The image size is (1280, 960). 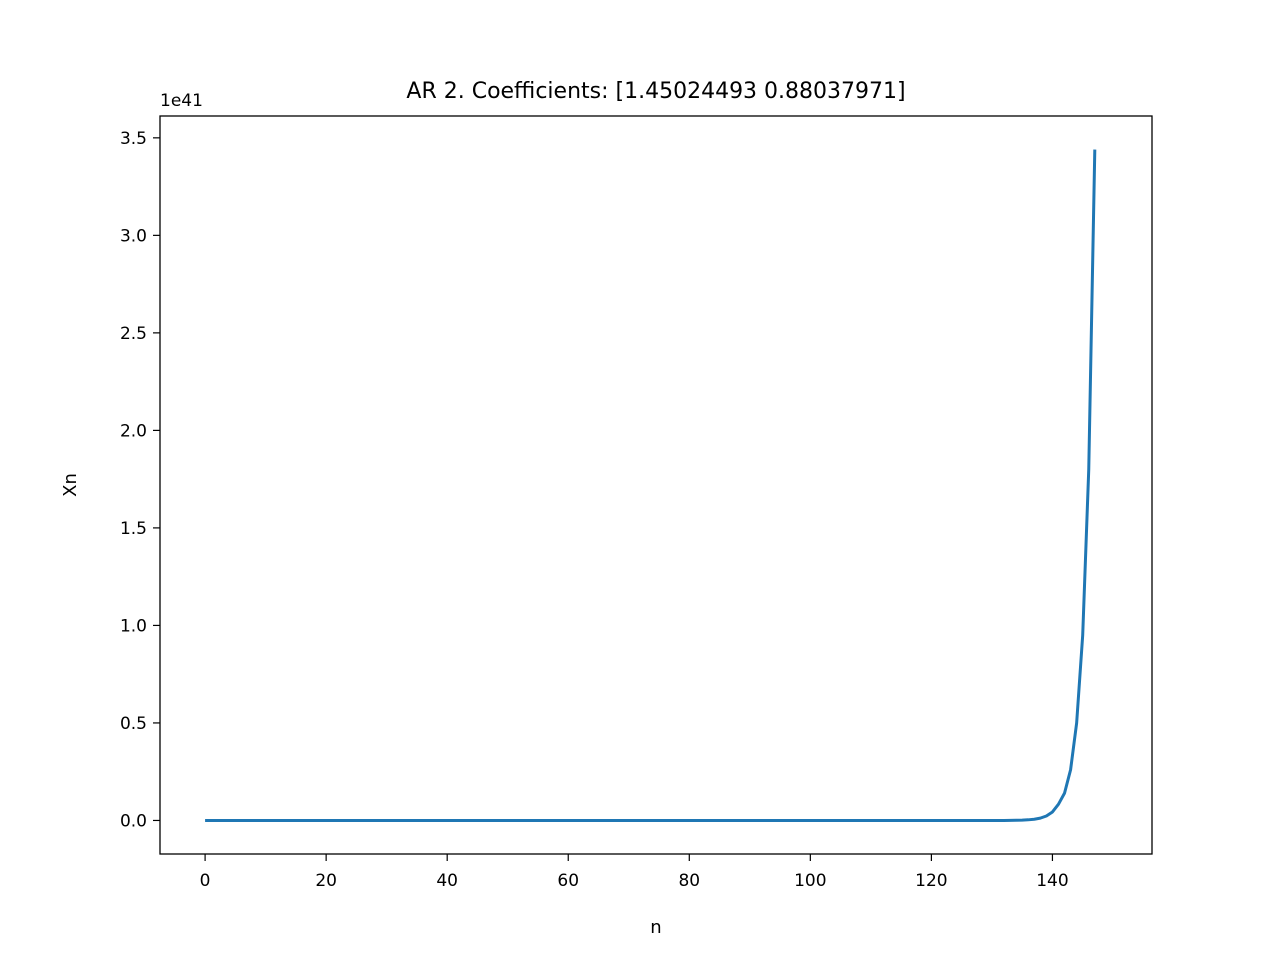 What do you see at coordinates (133, 626) in the screenshot?
I see `y-tick-label: 1.0` at bounding box center [133, 626].